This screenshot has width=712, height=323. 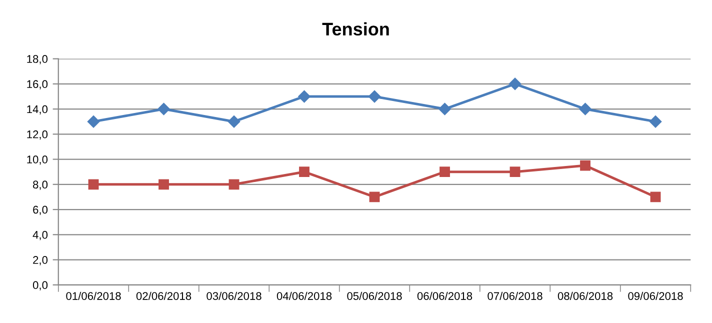 What do you see at coordinates (655, 296) in the screenshot?
I see `x-tick-label: 09/06/2018` at bounding box center [655, 296].